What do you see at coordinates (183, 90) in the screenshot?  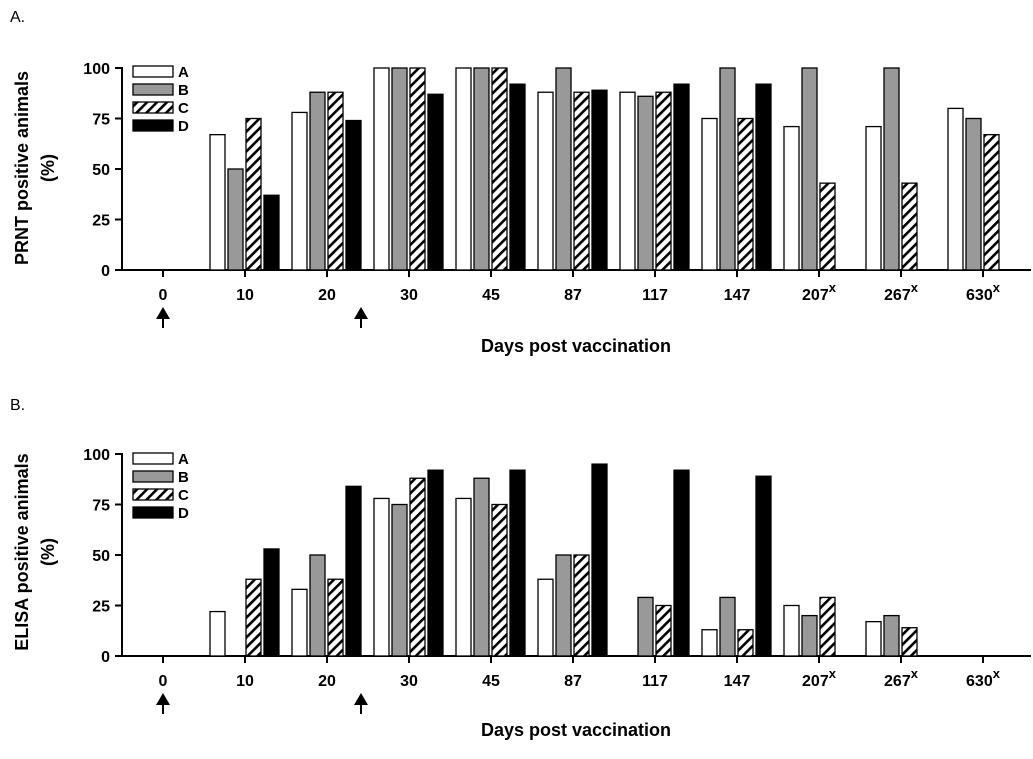 I see `legend-label-B: B` at bounding box center [183, 90].